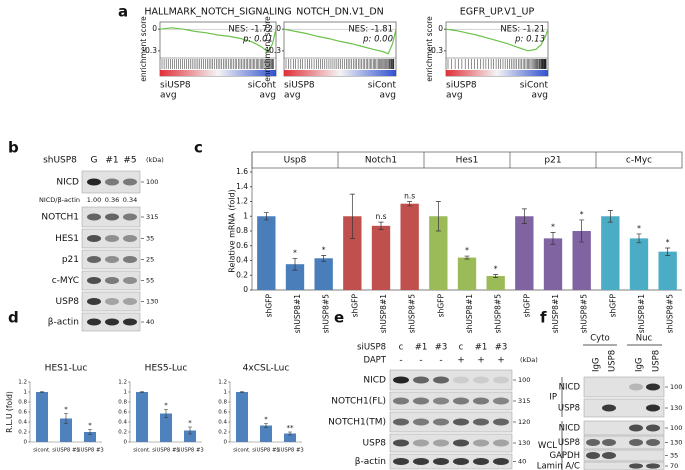  I want to click on annotation: p: 0.01, so click(257, 40).